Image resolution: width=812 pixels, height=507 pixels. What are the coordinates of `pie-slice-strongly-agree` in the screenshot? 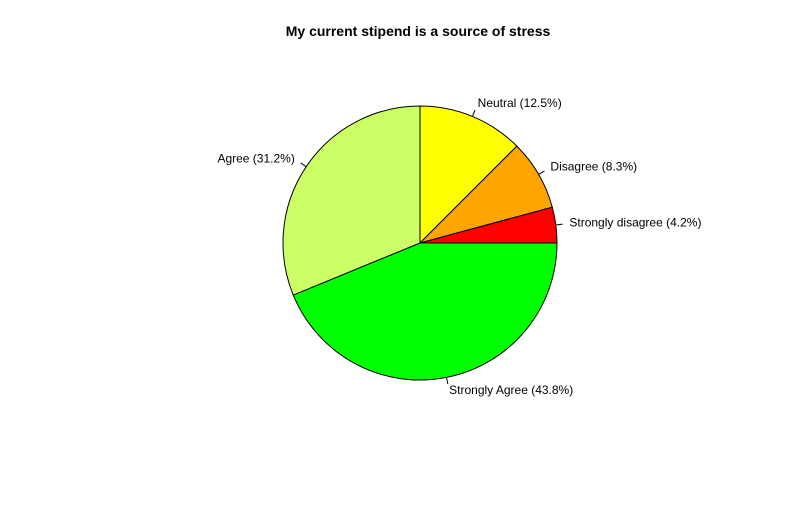 It's located at (425, 311).